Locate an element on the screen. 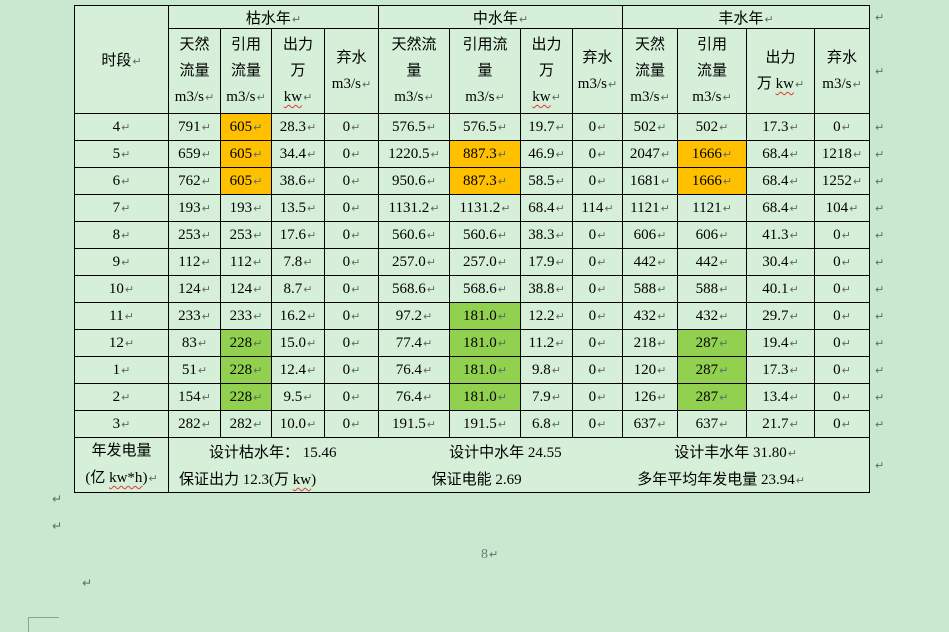  value-cell: 576.5↵ is located at coordinates (414, 127).